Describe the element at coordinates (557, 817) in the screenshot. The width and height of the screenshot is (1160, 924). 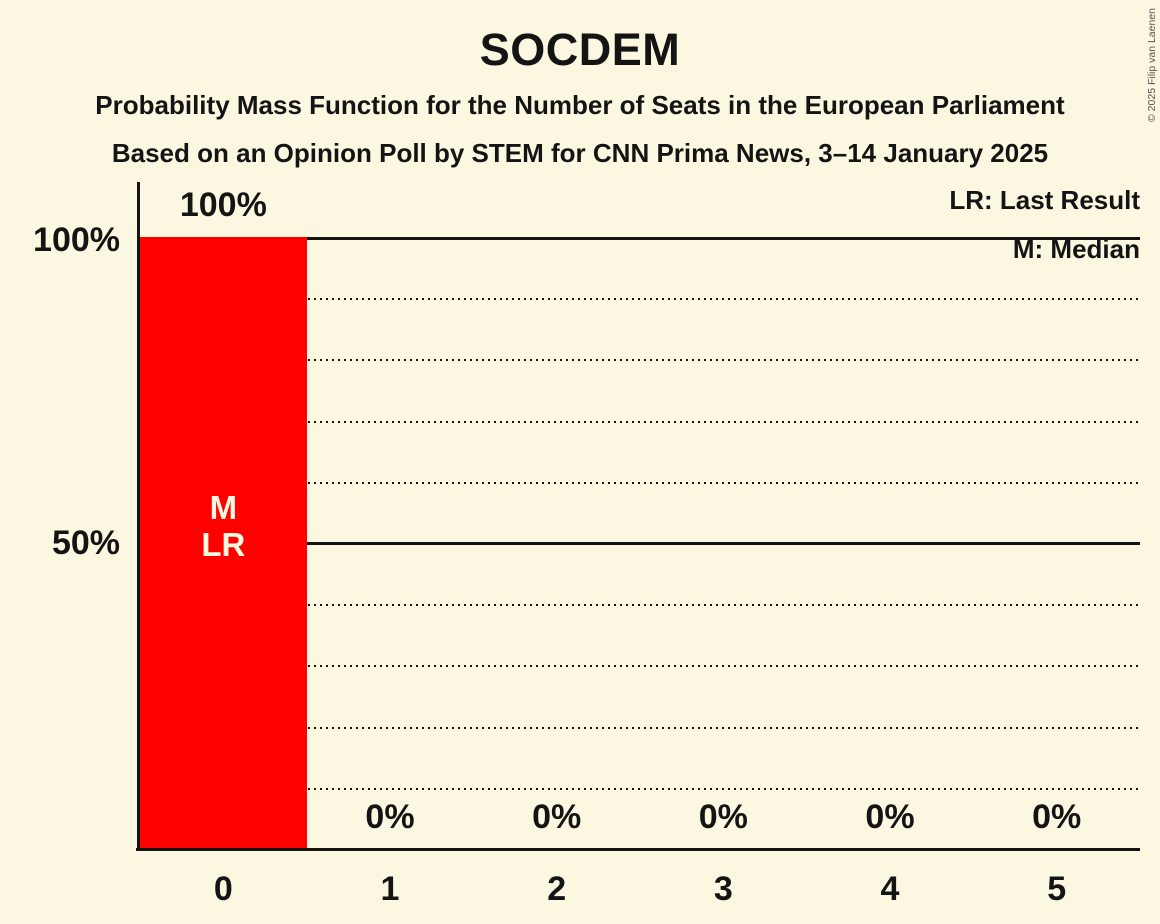
I see `bar-value-label-2: 0%` at that location.